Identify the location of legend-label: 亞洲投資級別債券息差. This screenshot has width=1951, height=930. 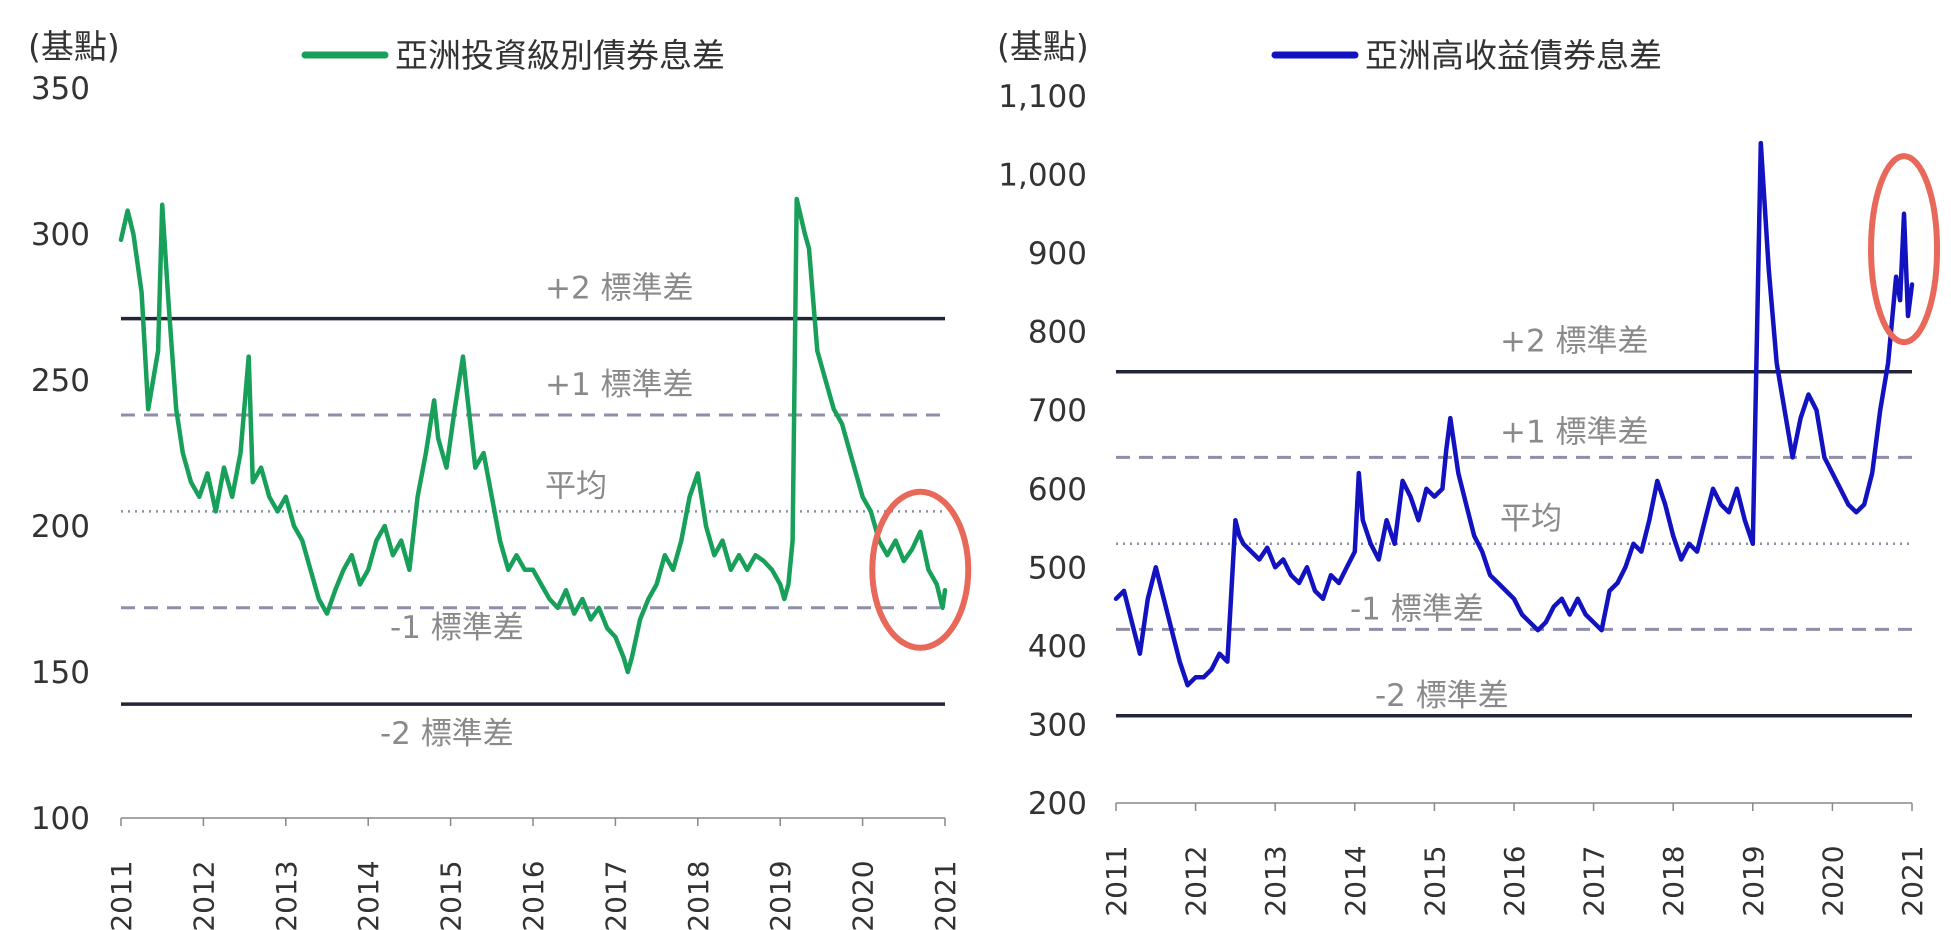
(560, 55).